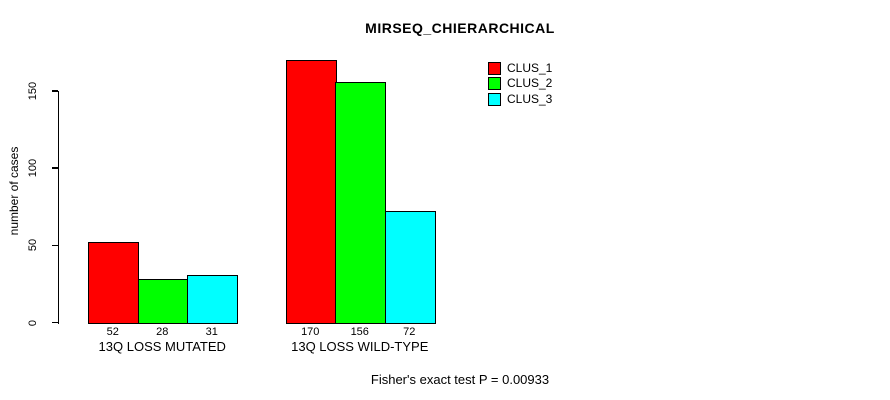  Describe the element at coordinates (530, 83) in the screenshot. I see `legend-label: CLUS_2` at that location.